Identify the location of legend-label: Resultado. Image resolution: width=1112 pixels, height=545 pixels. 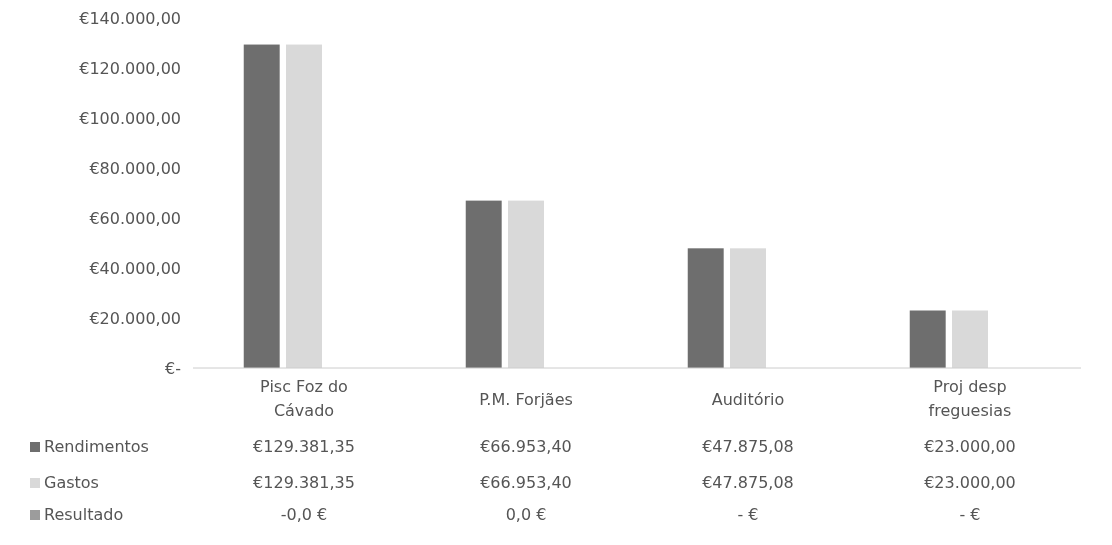
(84, 514).